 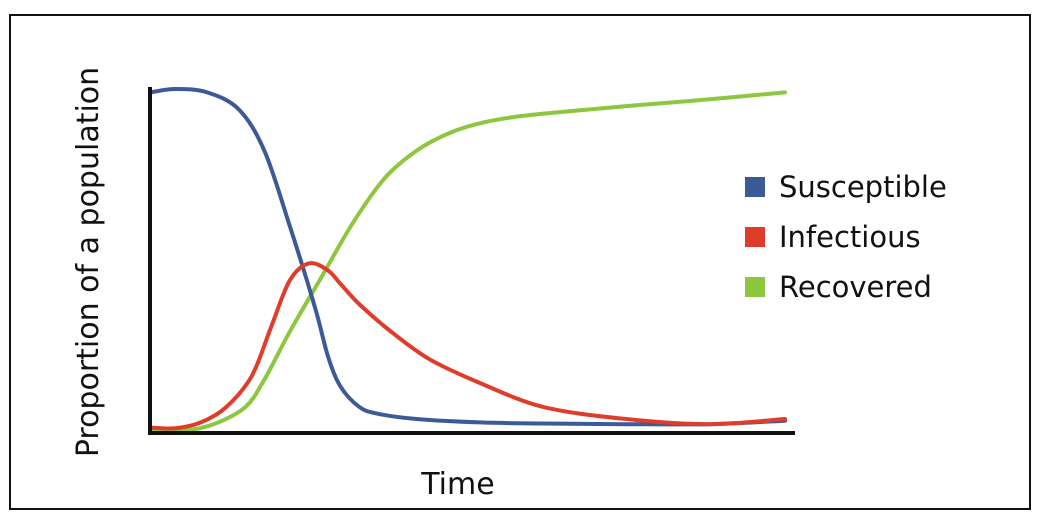 I want to click on legend: Susceptible Infectious Recovered, so click(x=846, y=237).